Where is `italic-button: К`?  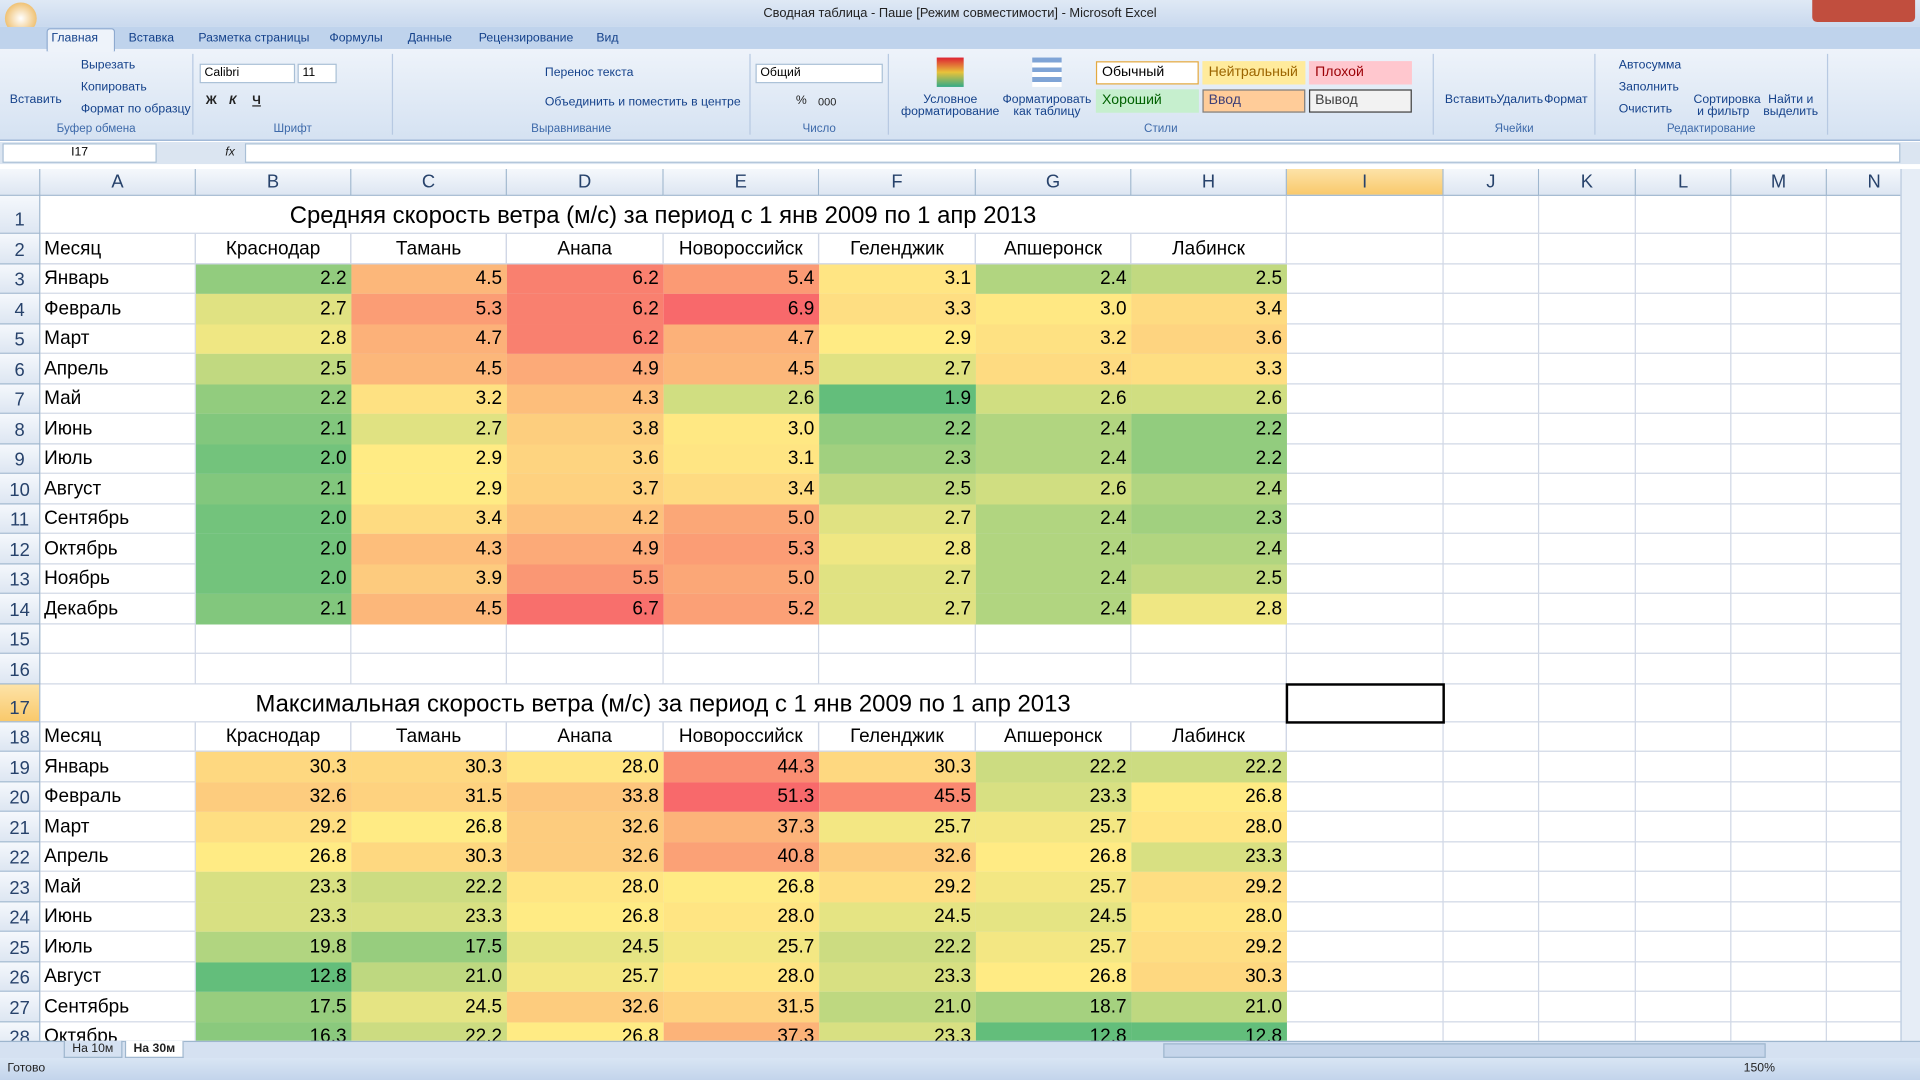
italic-button: К is located at coordinates (233, 100).